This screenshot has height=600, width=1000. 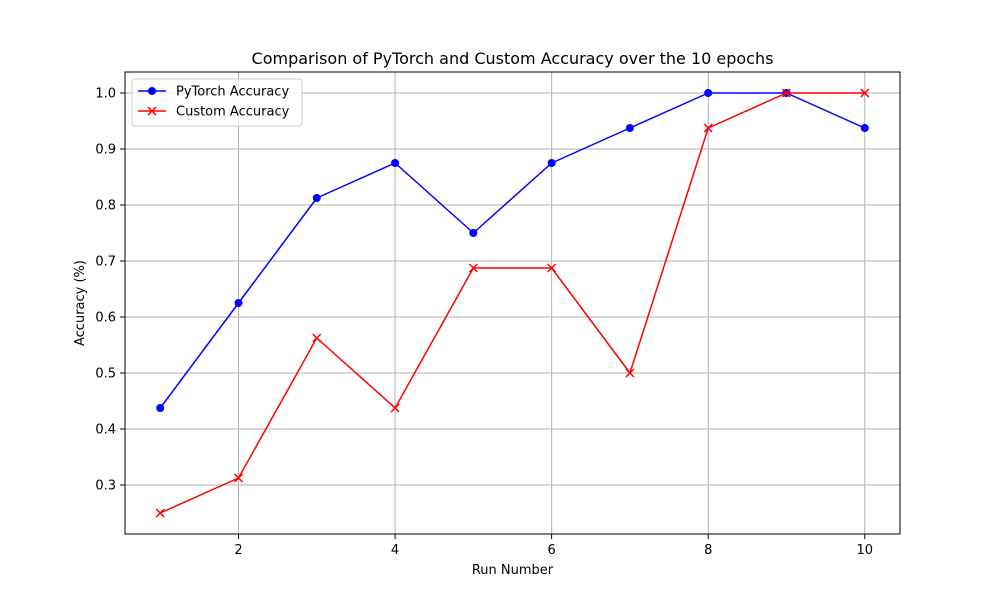 What do you see at coordinates (105, 150) in the screenshot?
I see `y-tick-label: 0.9` at bounding box center [105, 150].